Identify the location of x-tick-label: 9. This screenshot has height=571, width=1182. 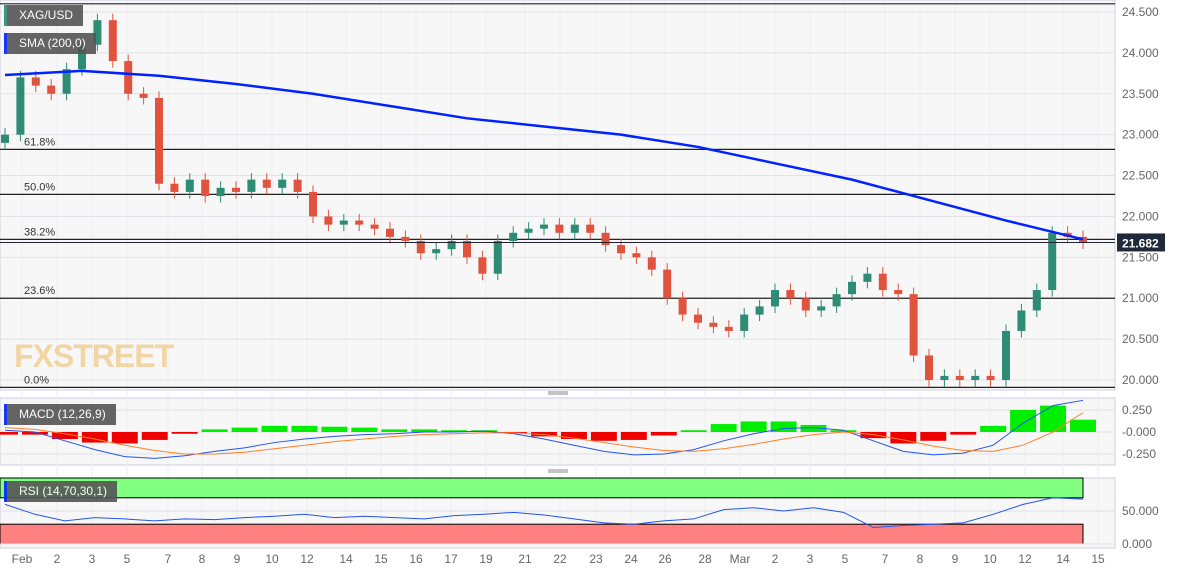
(237, 559).